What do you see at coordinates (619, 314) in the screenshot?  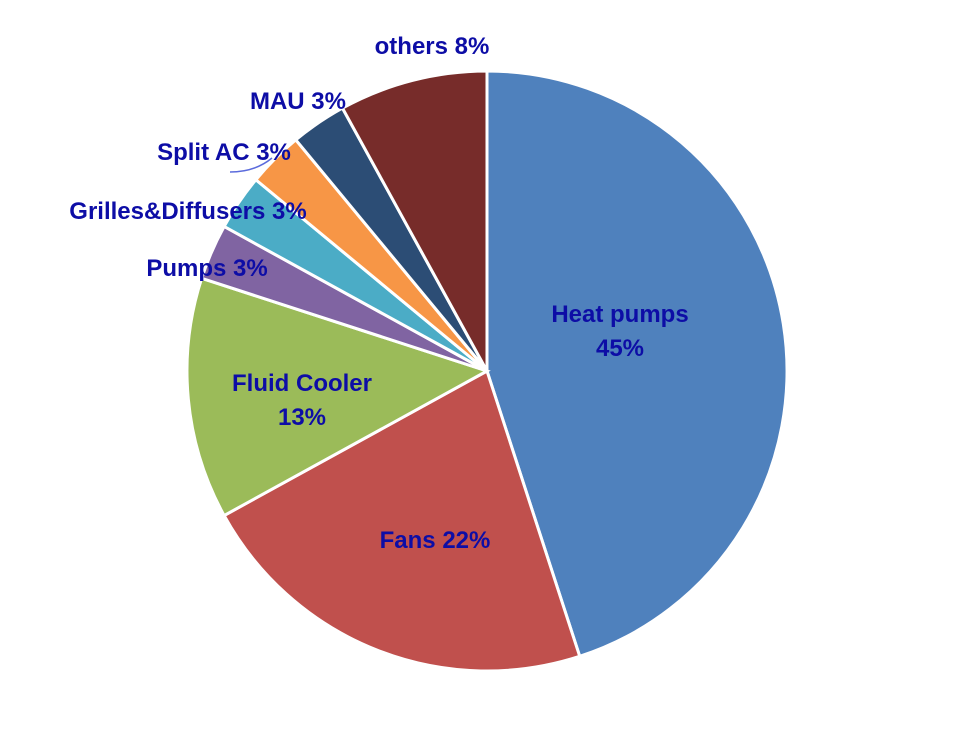 I see `slice-label-line: Heat pumps` at bounding box center [619, 314].